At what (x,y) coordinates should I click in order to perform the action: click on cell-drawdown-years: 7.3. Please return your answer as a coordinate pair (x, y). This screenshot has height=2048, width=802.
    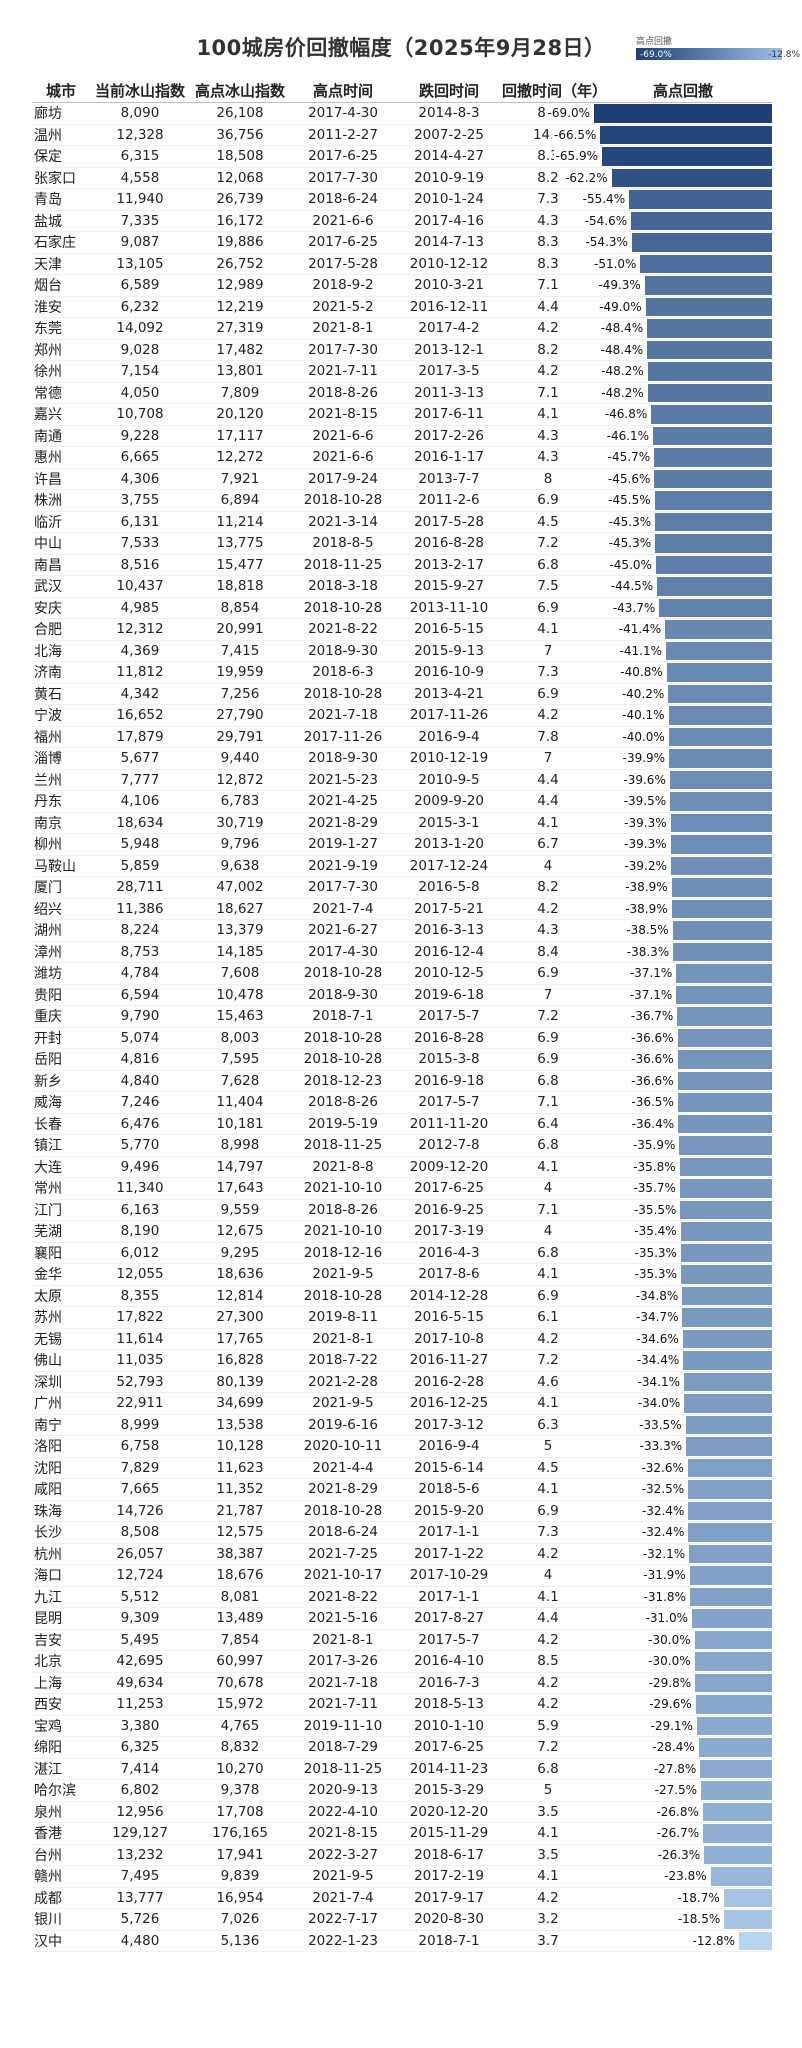
    Looking at the image, I should click on (548, 199).